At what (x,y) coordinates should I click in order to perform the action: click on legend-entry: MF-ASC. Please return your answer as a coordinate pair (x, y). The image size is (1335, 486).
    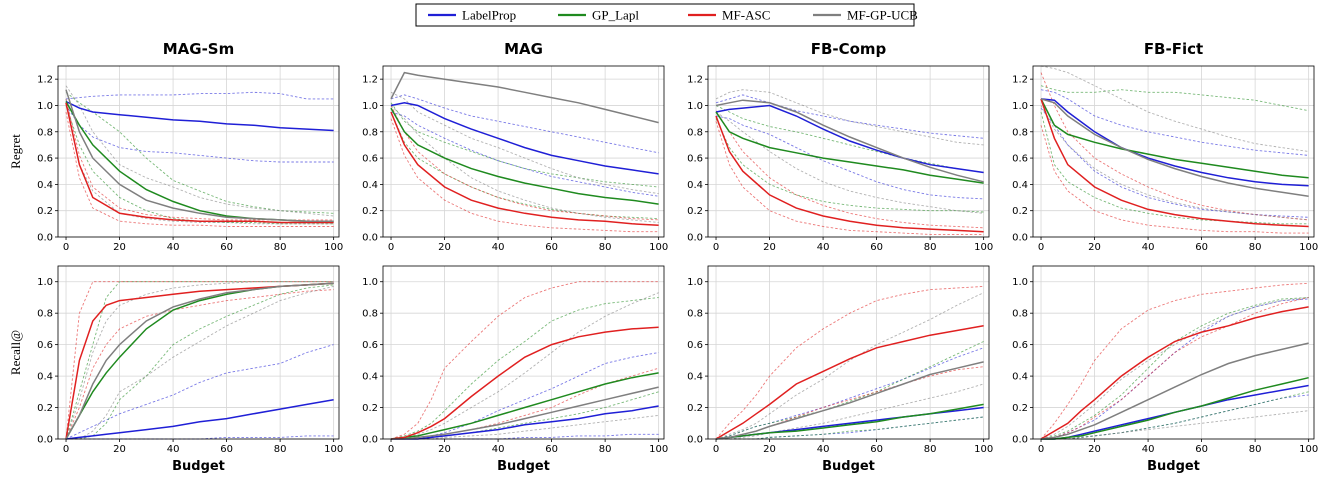
    Looking at the image, I should click on (729, 15).